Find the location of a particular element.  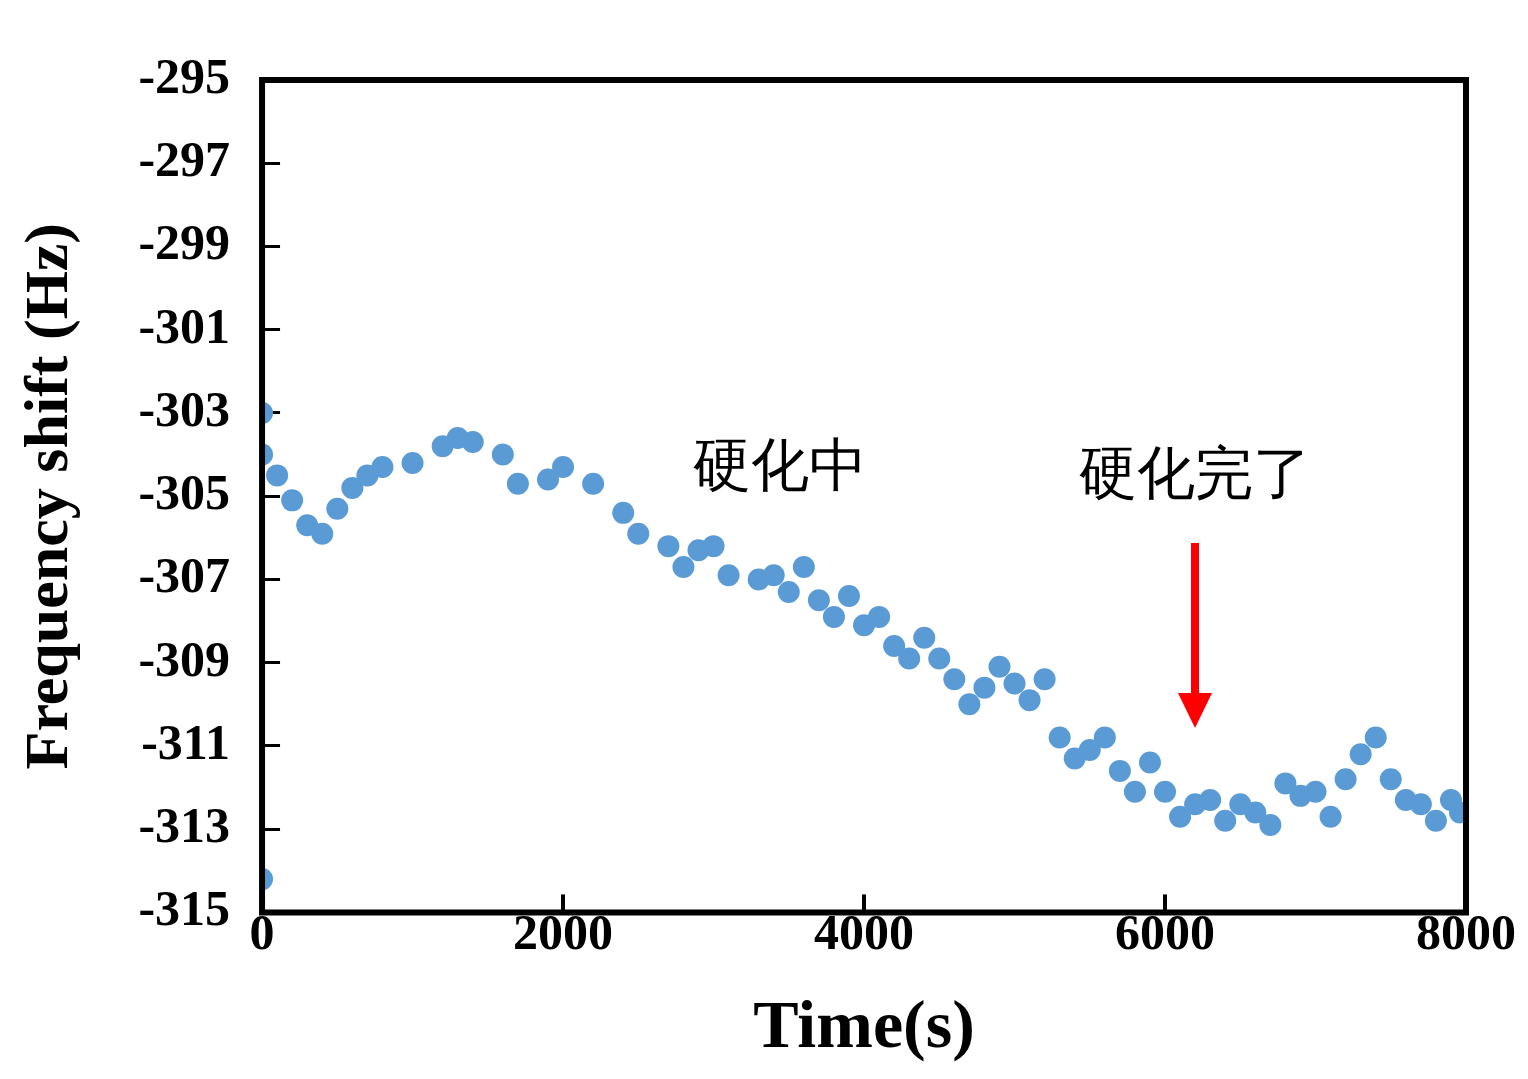

x-tick-label: 4000 is located at coordinates (864, 932).